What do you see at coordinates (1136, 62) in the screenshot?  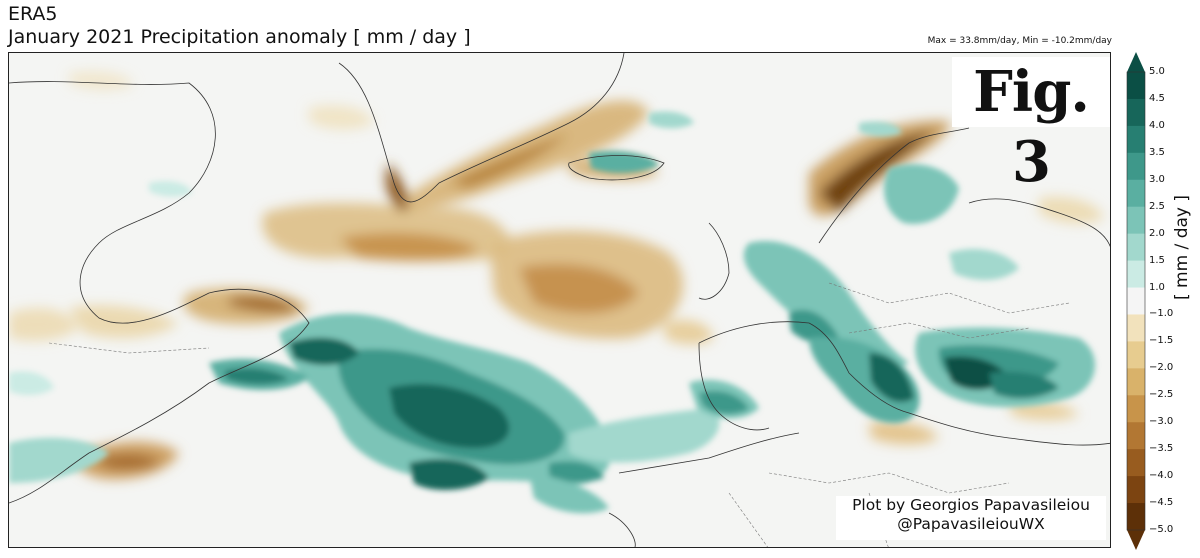 I see `colorbar-extend-top` at bounding box center [1136, 62].